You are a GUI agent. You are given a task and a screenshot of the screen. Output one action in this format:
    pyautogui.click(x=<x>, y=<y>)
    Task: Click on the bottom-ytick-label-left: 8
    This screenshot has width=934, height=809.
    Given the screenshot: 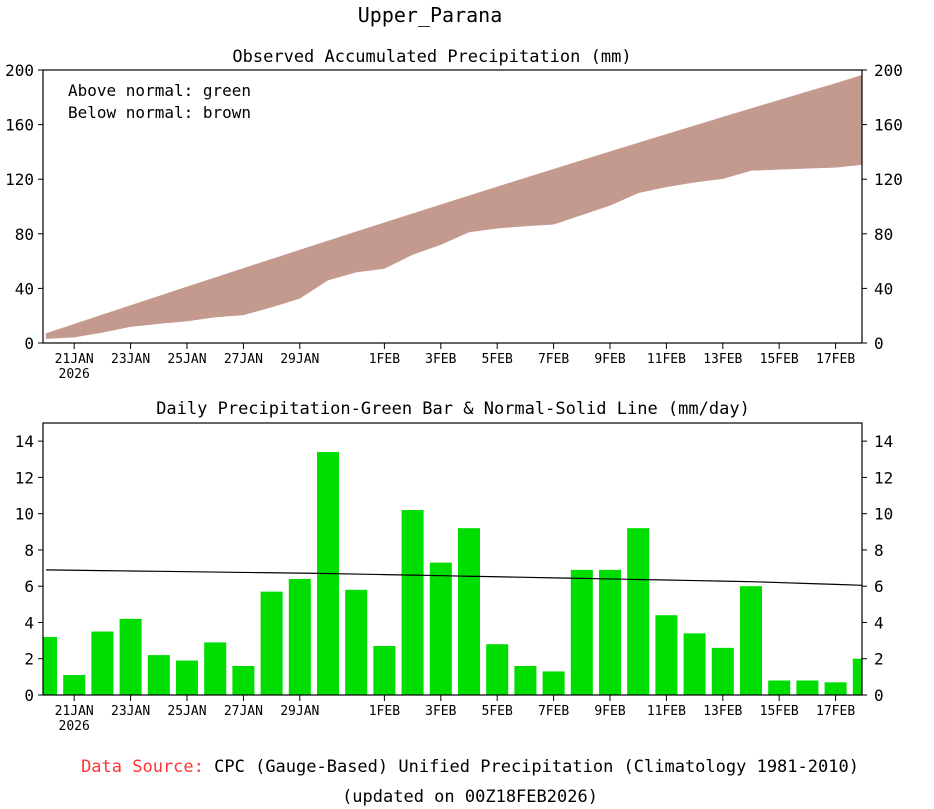 What is the action you would take?
    pyautogui.click(x=29, y=550)
    